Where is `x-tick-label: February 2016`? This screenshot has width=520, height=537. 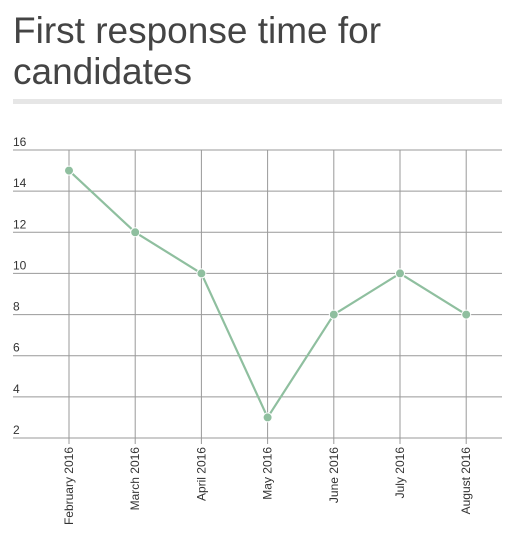 x-tick-label: February 2016 is located at coordinates (69, 486).